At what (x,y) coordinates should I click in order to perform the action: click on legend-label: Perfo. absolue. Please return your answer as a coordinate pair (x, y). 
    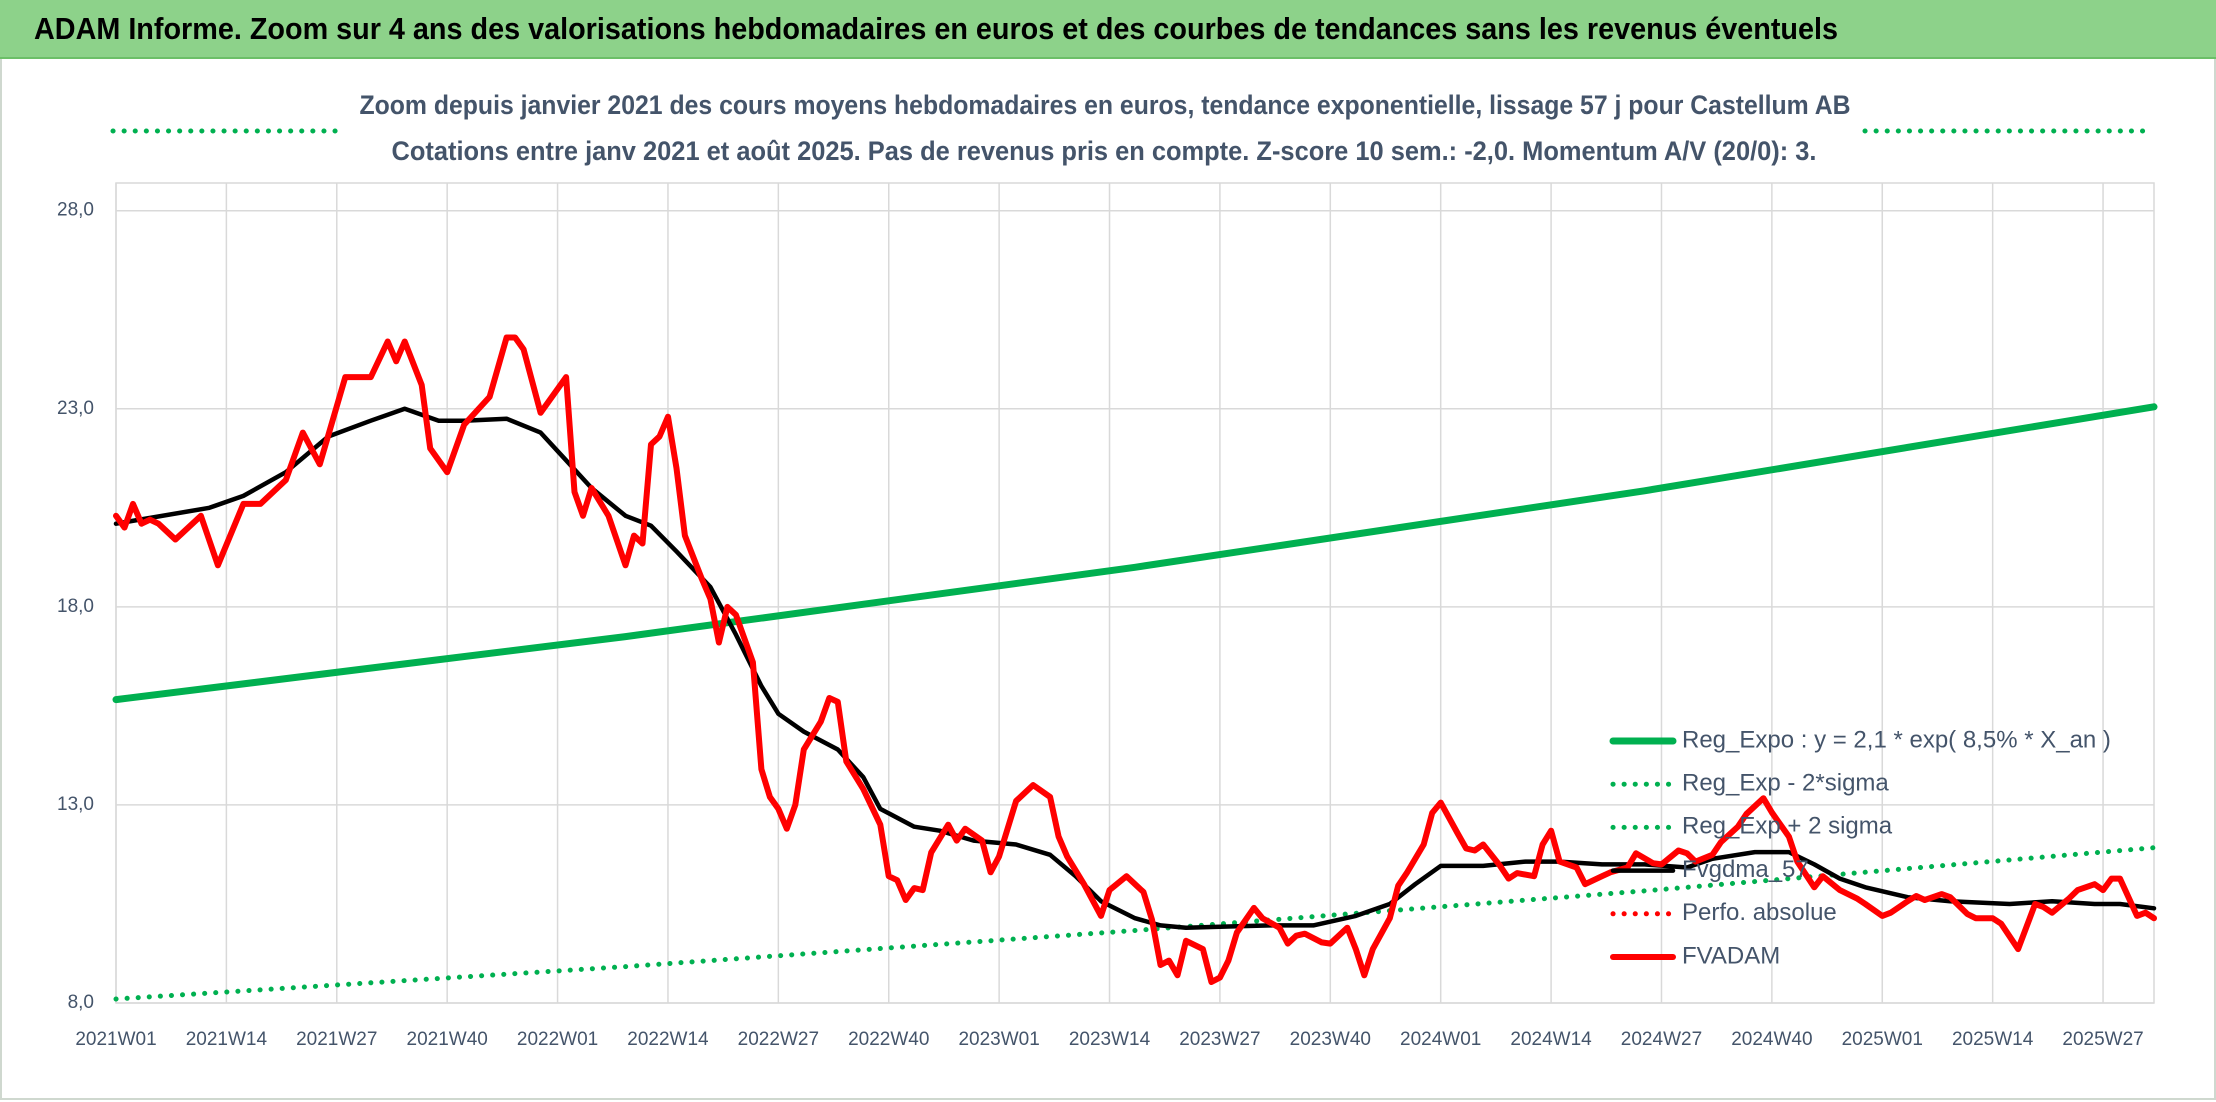
    Looking at the image, I should click on (1759, 912).